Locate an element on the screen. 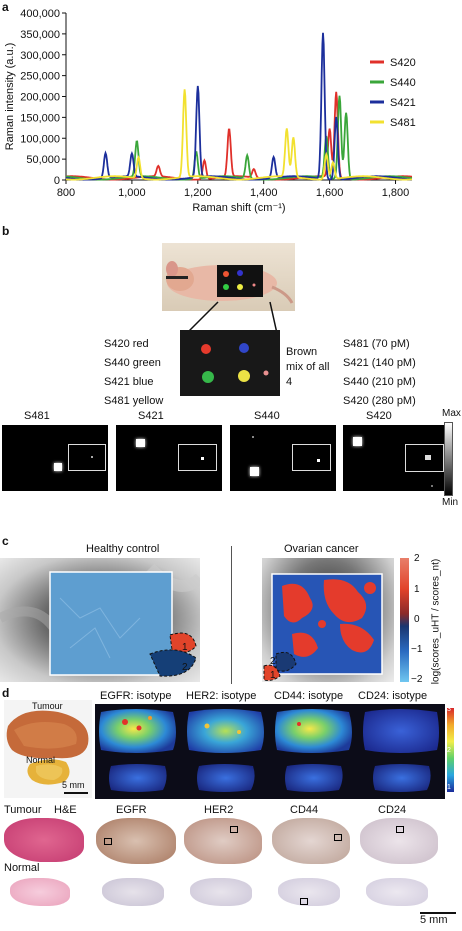  ihc-normal-label: Normal is located at coordinates (22, 868).